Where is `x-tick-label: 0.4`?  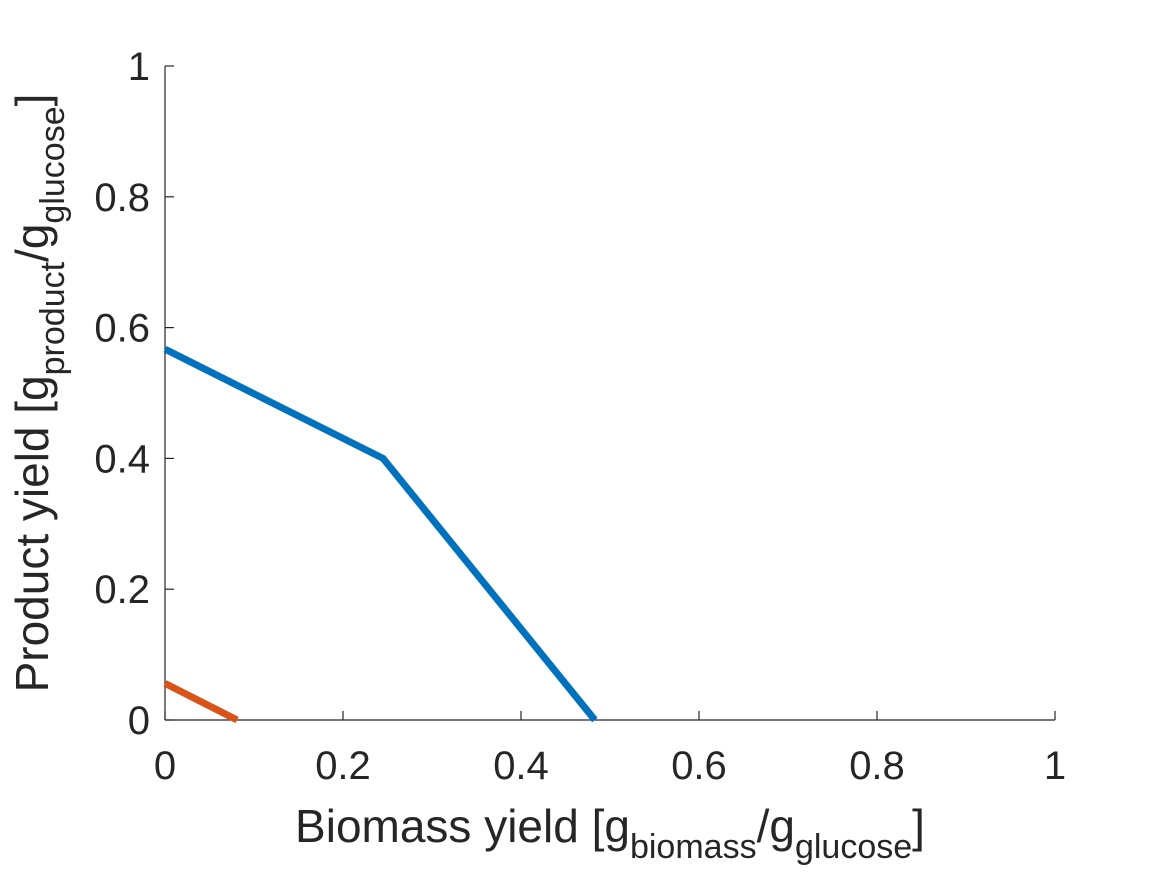
x-tick-label: 0.4 is located at coordinates (521, 766).